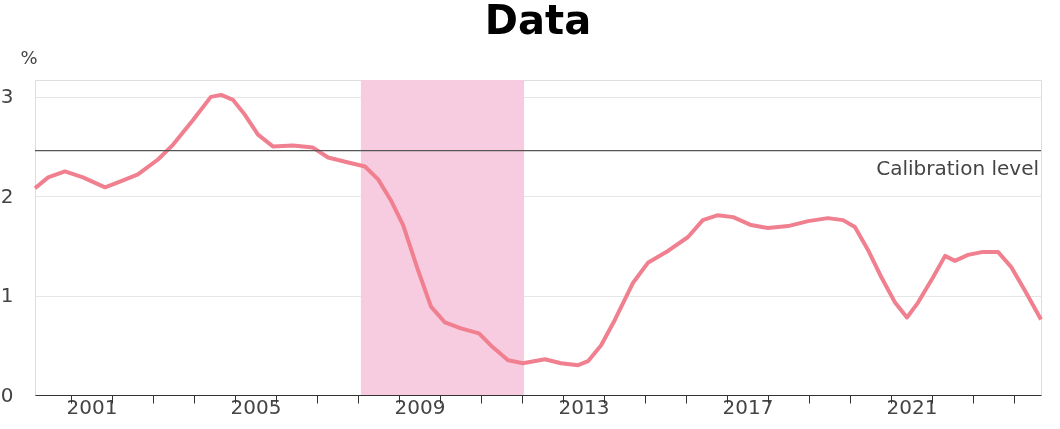  What do you see at coordinates (256, 406) in the screenshot?
I see `x-tick-label: 2005` at bounding box center [256, 406].